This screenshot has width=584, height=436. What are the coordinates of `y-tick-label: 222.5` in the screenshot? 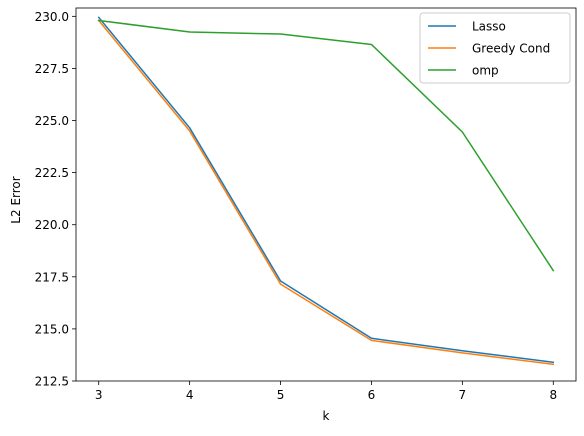 It's located at (52, 173).